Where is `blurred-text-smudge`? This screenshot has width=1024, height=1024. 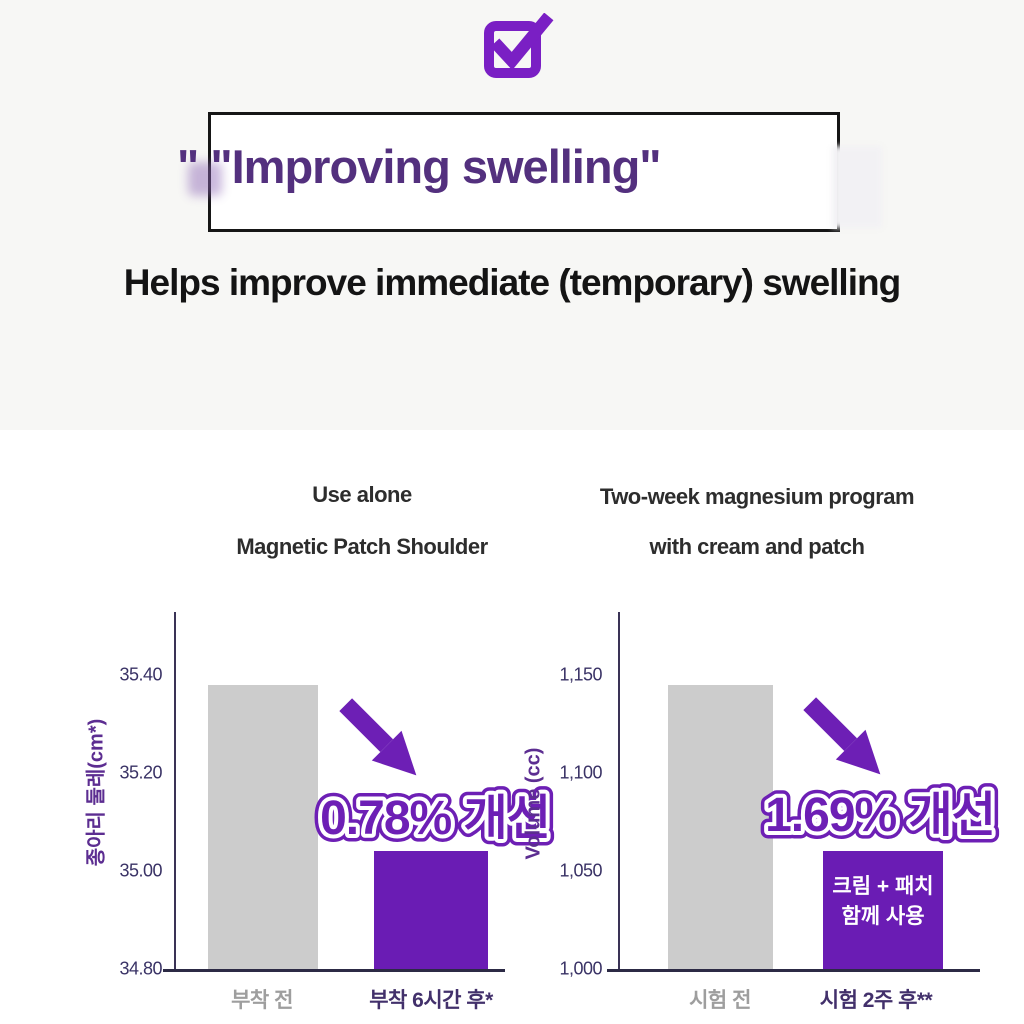 blurred-text-smudge is located at coordinates (205, 179).